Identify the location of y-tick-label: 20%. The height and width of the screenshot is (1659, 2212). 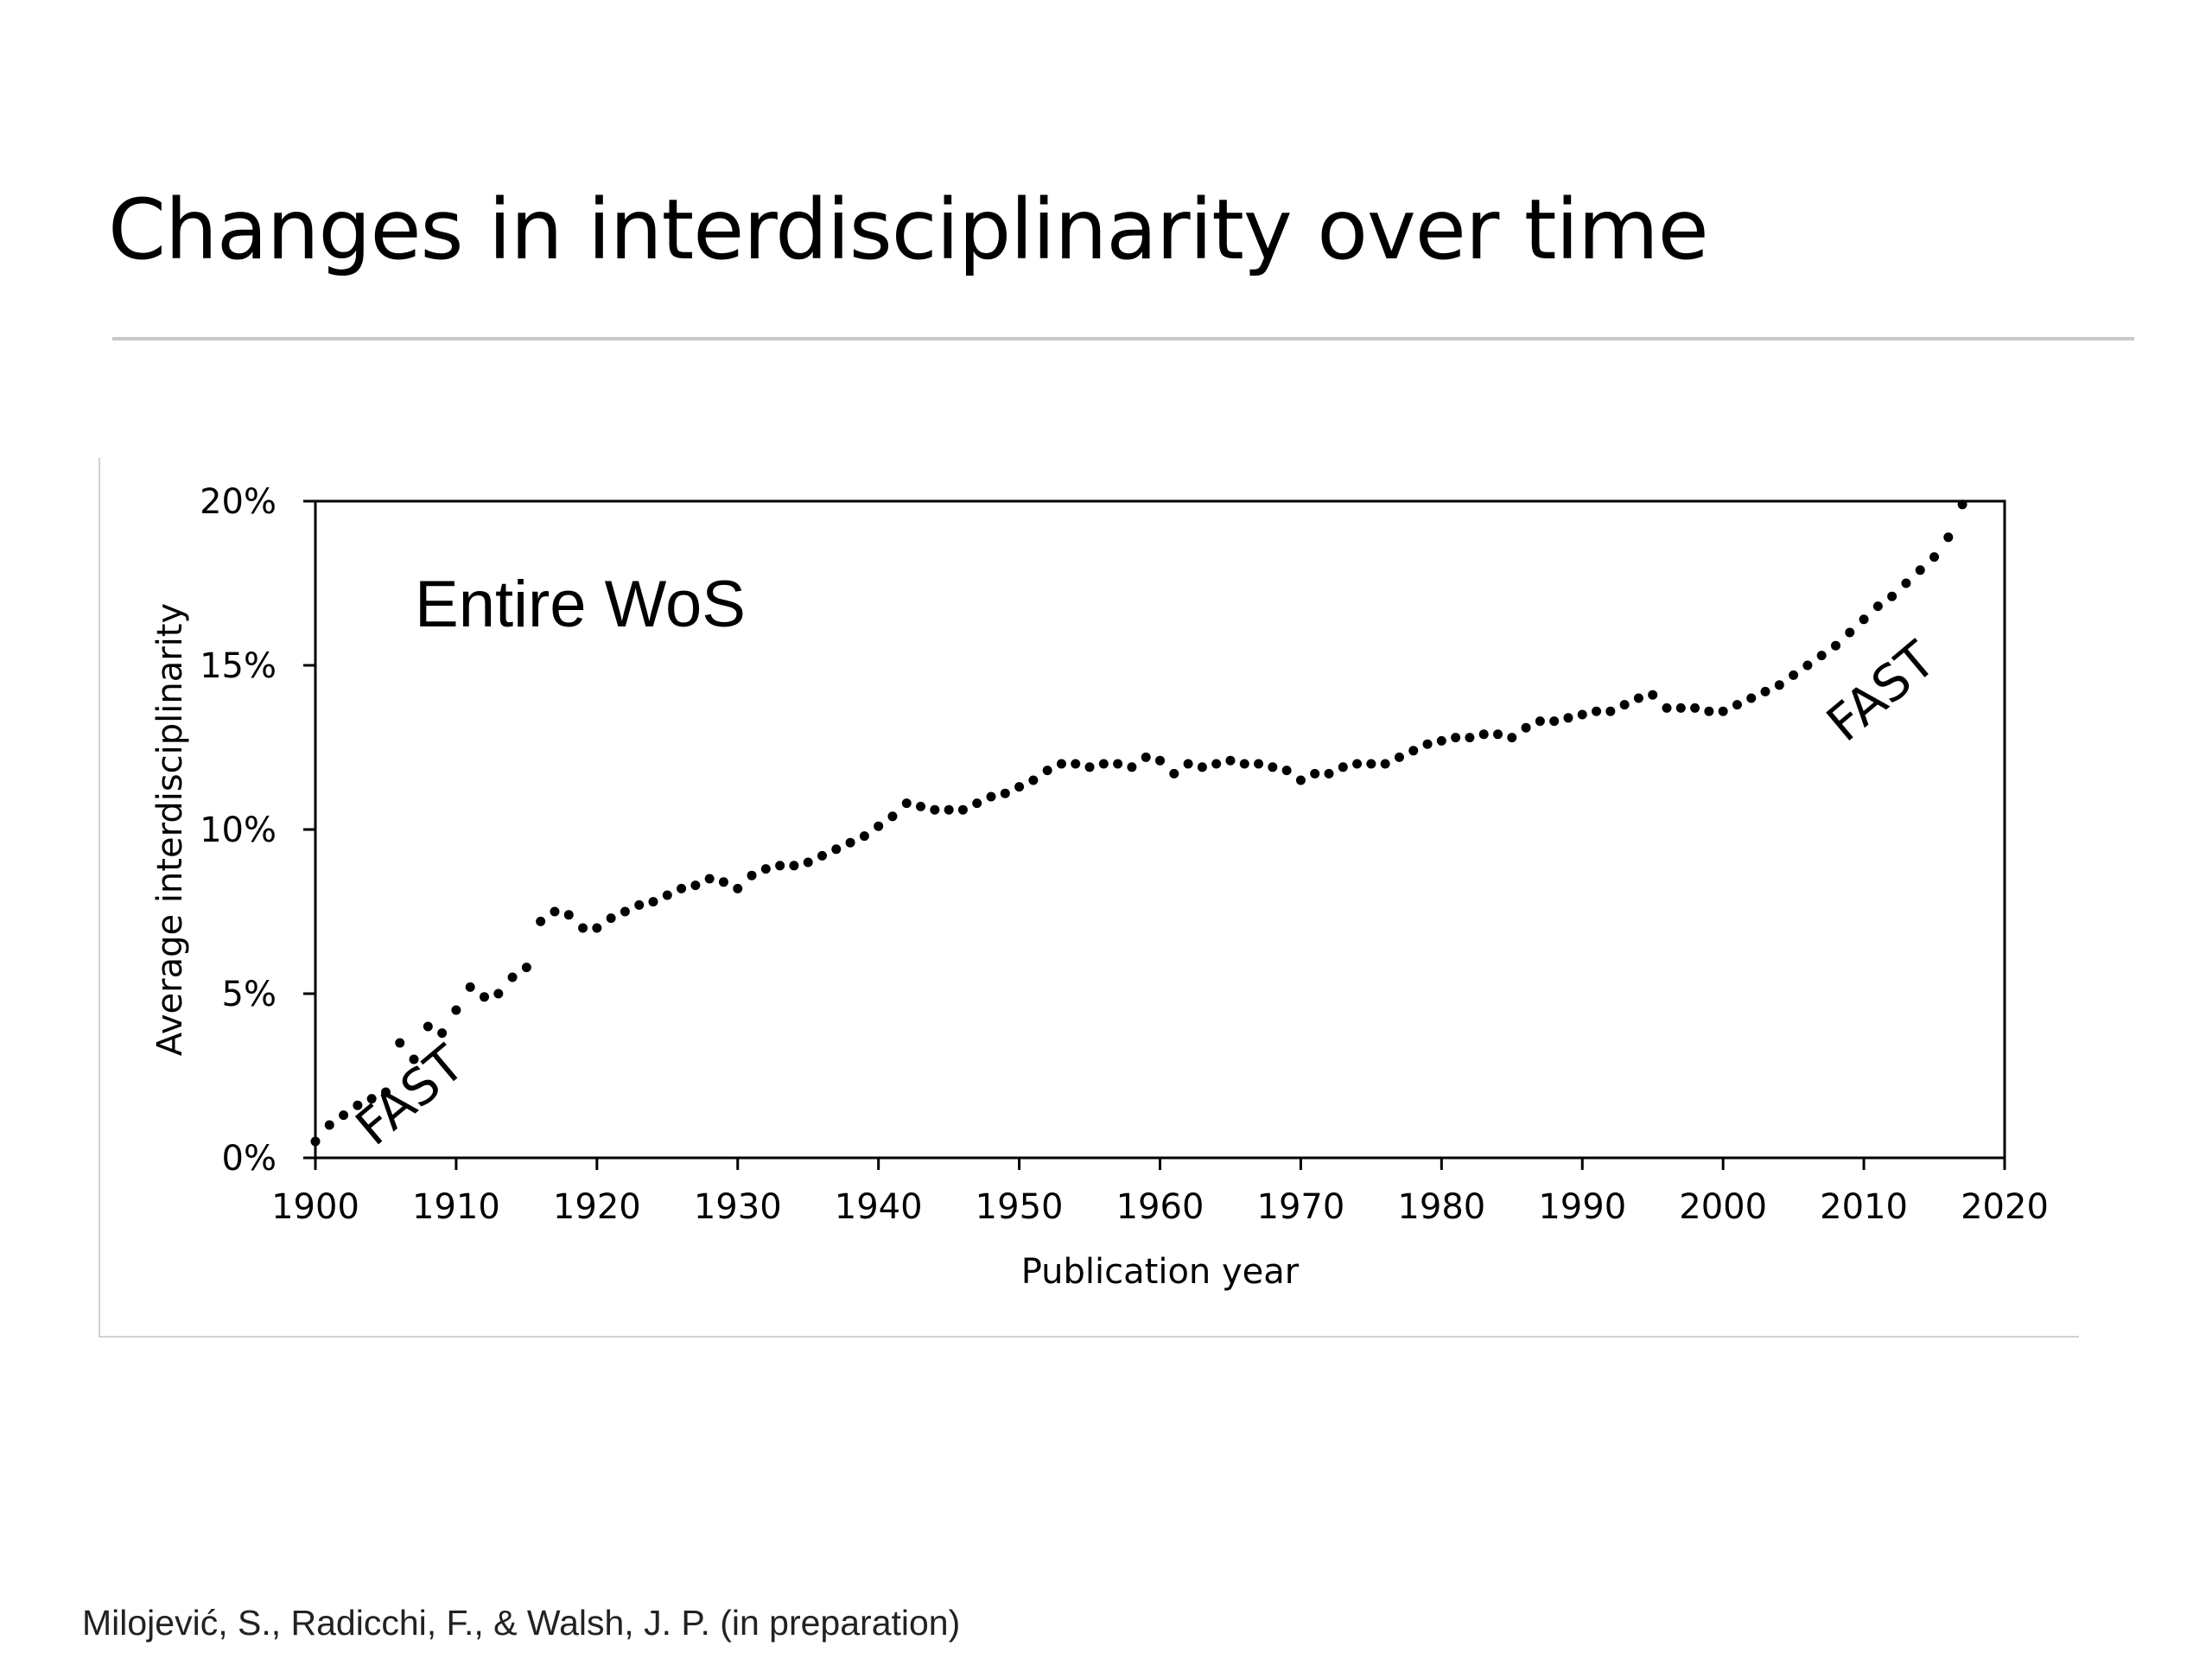
(238, 502).